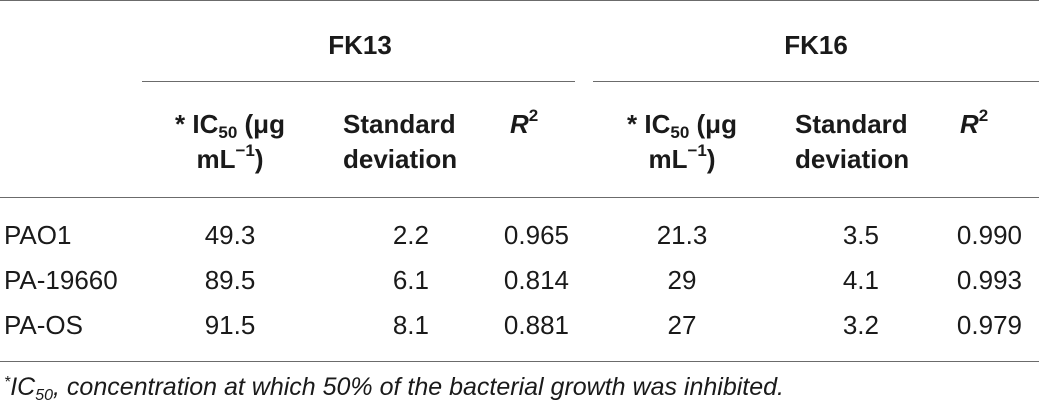 This screenshot has width=1039, height=412. I want to click on table-cell-fk13-sd: 8.1, so click(410, 325).